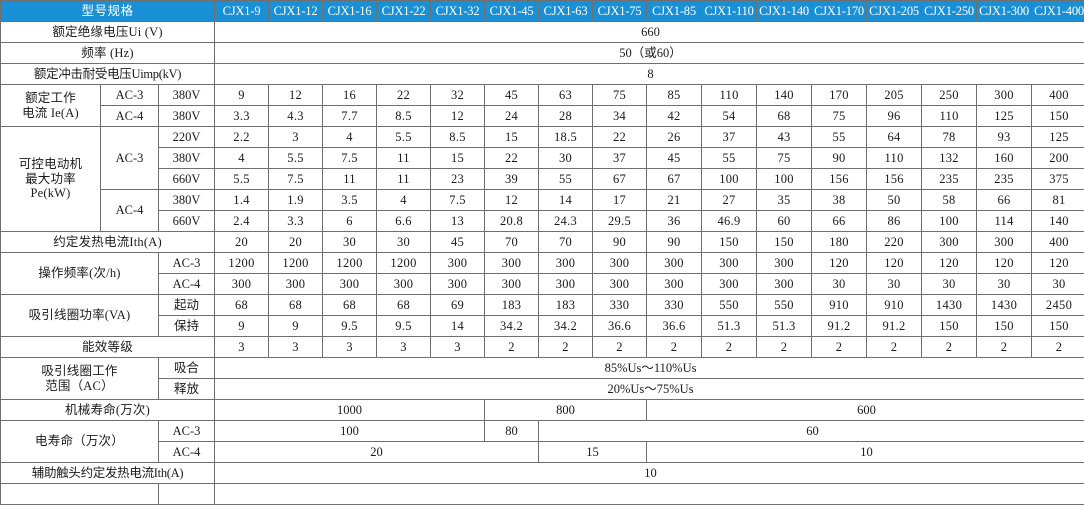  What do you see at coordinates (512, 431) in the screenshot?
I see `cell-elec-life-ac3-1: 80` at bounding box center [512, 431].